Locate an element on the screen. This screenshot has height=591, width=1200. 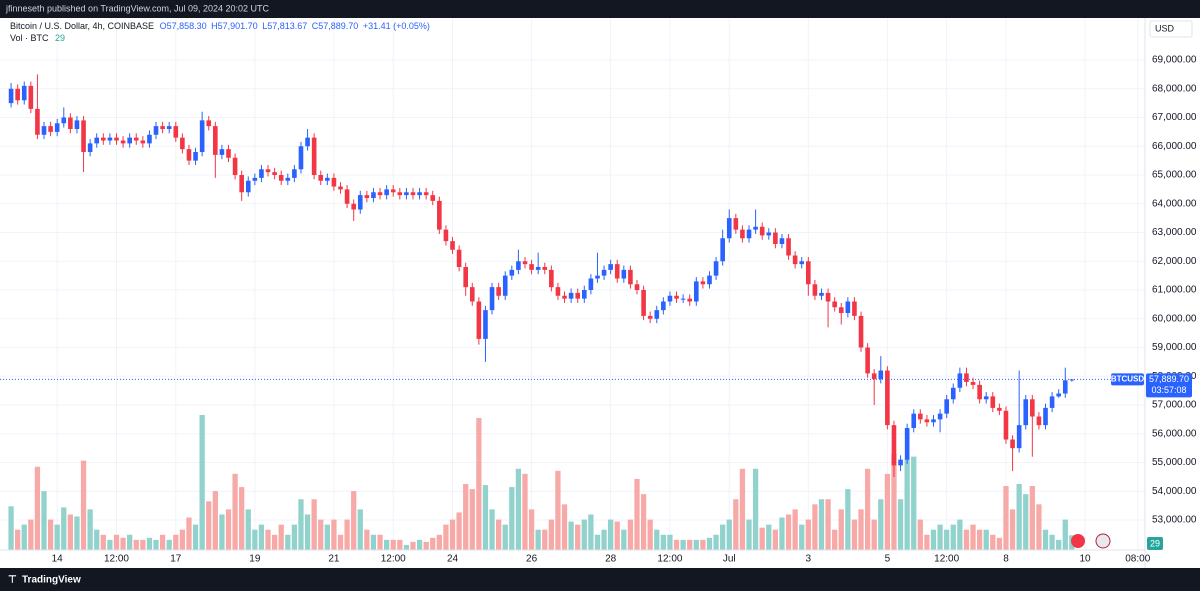
legend-high: H57,901.70 is located at coordinates (234, 26).